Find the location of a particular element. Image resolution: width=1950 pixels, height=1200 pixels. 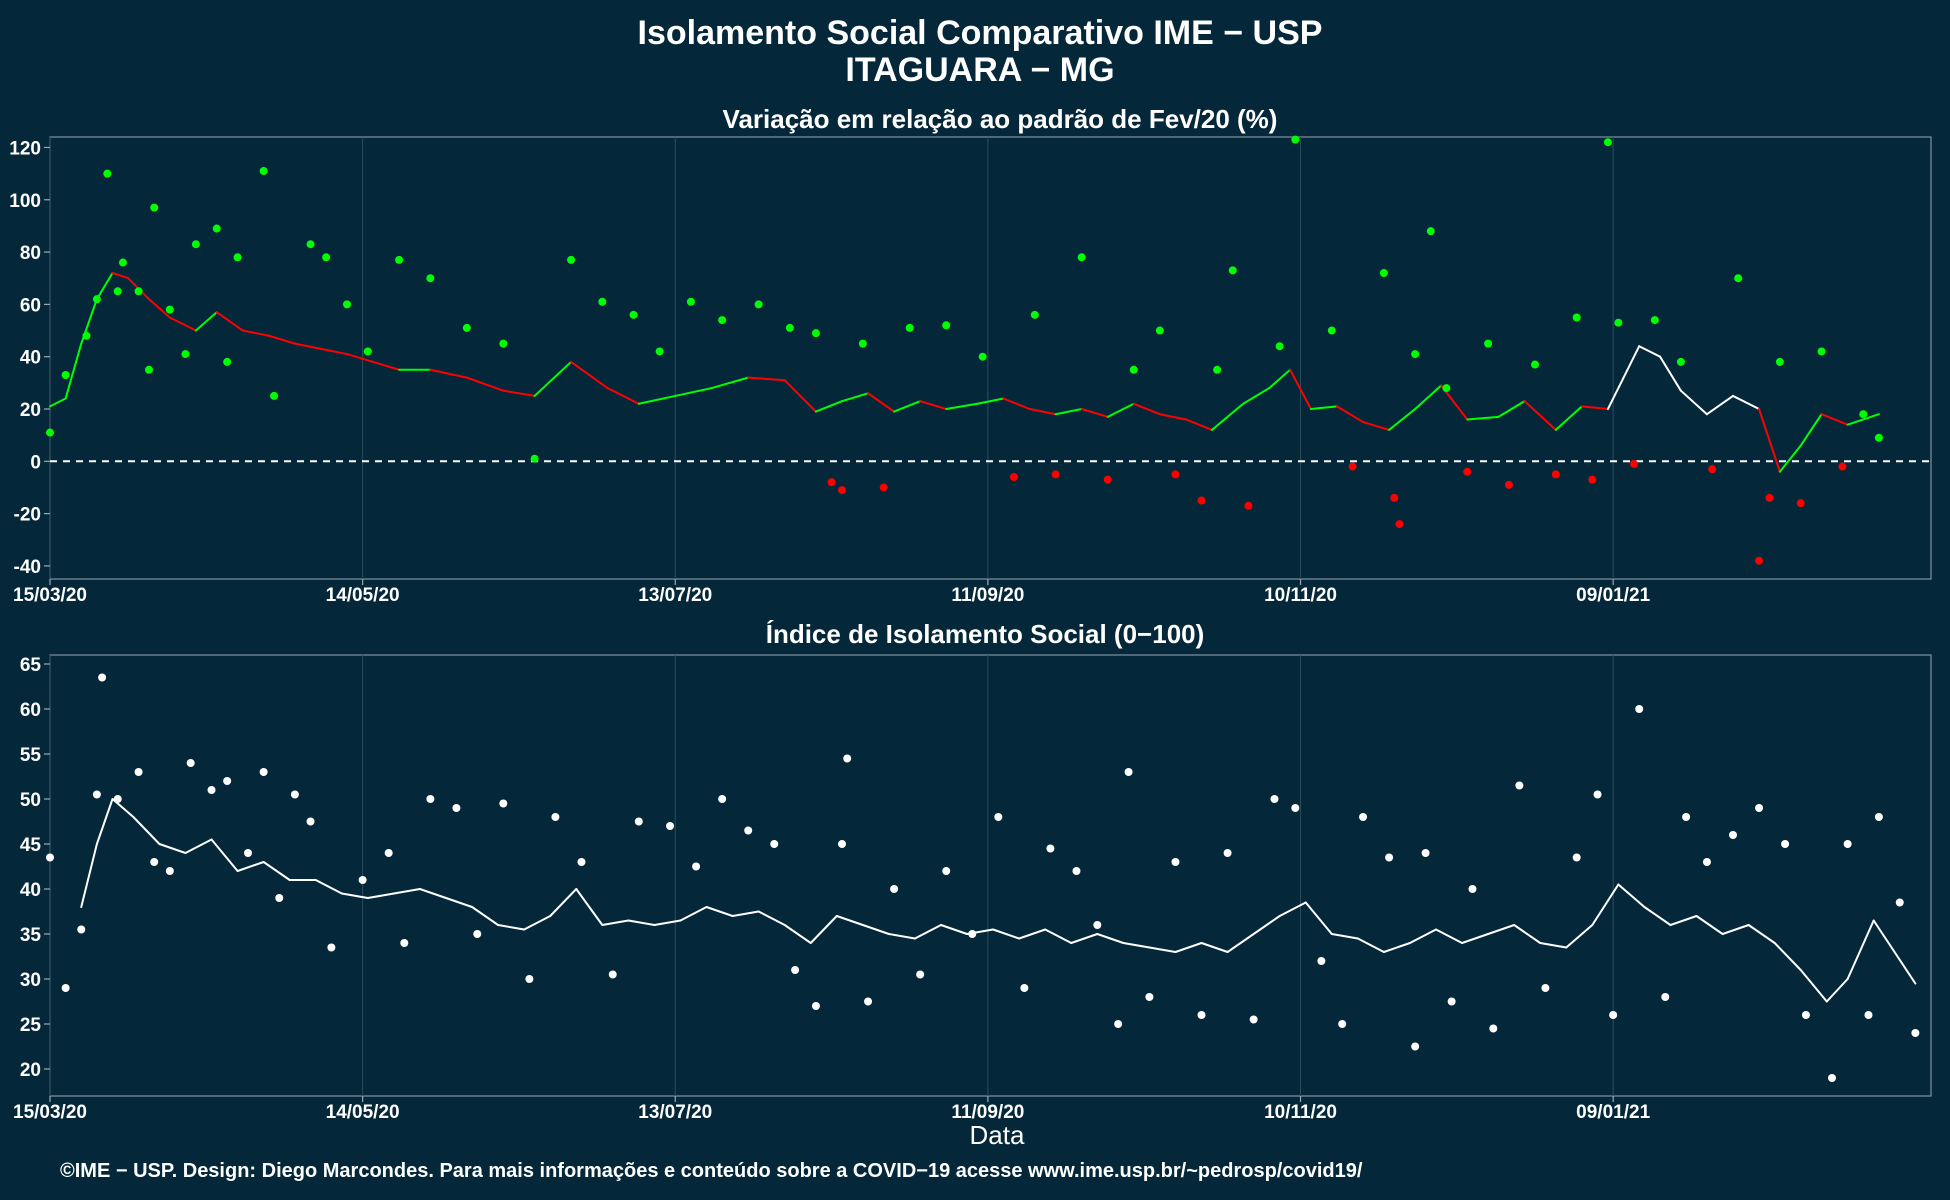

index-y-tick-label-5: 45 is located at coordinates (31, 845).